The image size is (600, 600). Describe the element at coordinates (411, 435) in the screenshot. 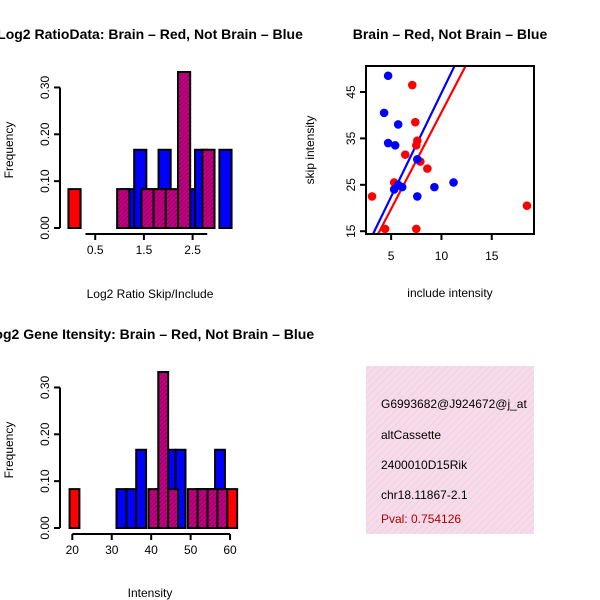

I see `info-event-type: altCassette` at that location.